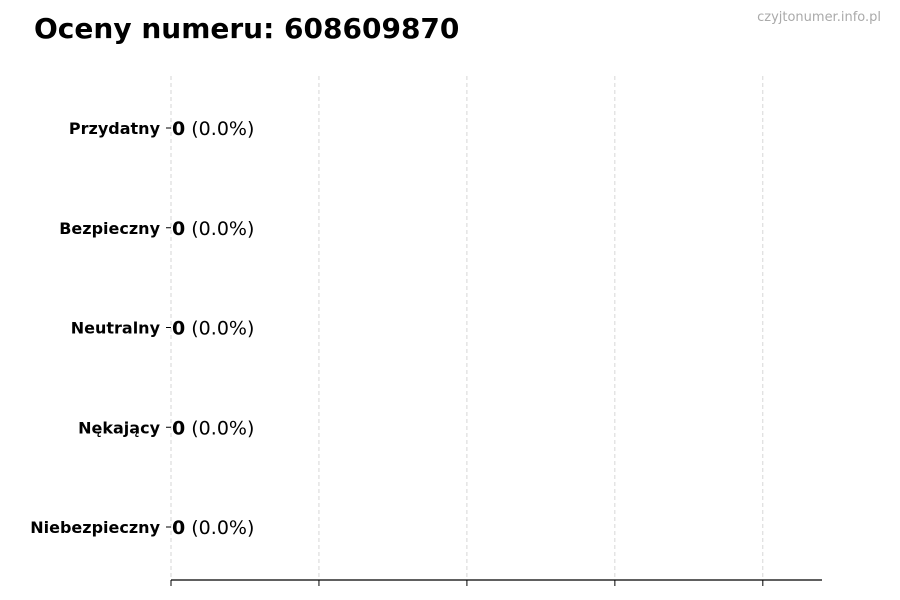 The image size is (900, 600). What do you see at coordinates (247, 28) in the screenshot?
I see `chart-title: Oceny numeru: 608609870` at bounding box center [247, 28].